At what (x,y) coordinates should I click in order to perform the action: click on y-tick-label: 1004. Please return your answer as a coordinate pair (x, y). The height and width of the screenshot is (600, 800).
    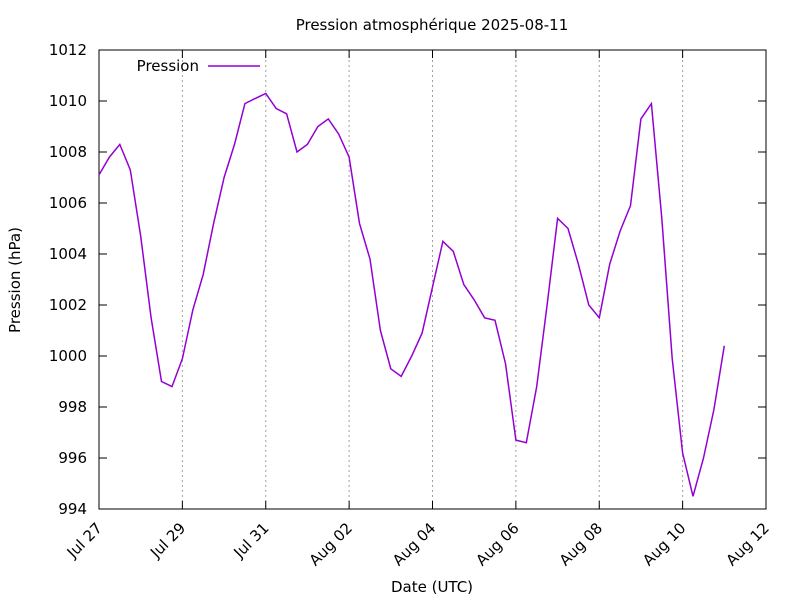
    Looking at the image, I should click on (68, 254).